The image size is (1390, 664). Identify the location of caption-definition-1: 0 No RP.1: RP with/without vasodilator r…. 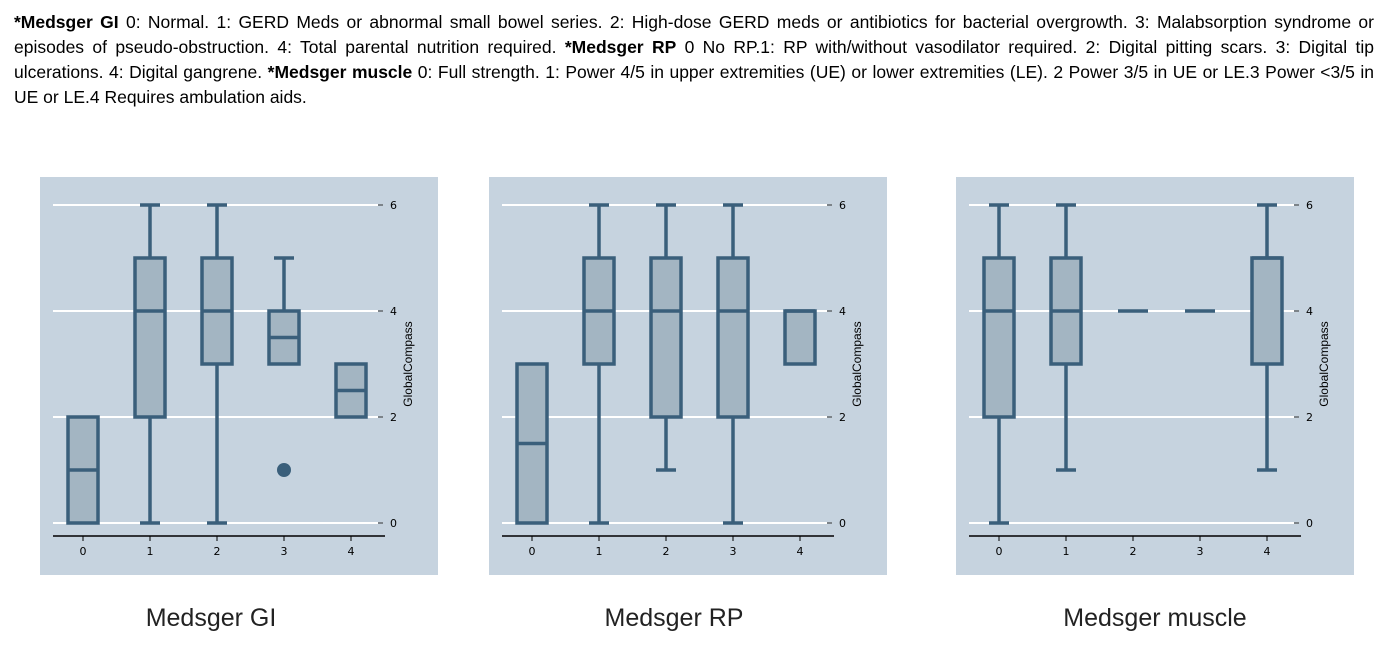
(694, 59).